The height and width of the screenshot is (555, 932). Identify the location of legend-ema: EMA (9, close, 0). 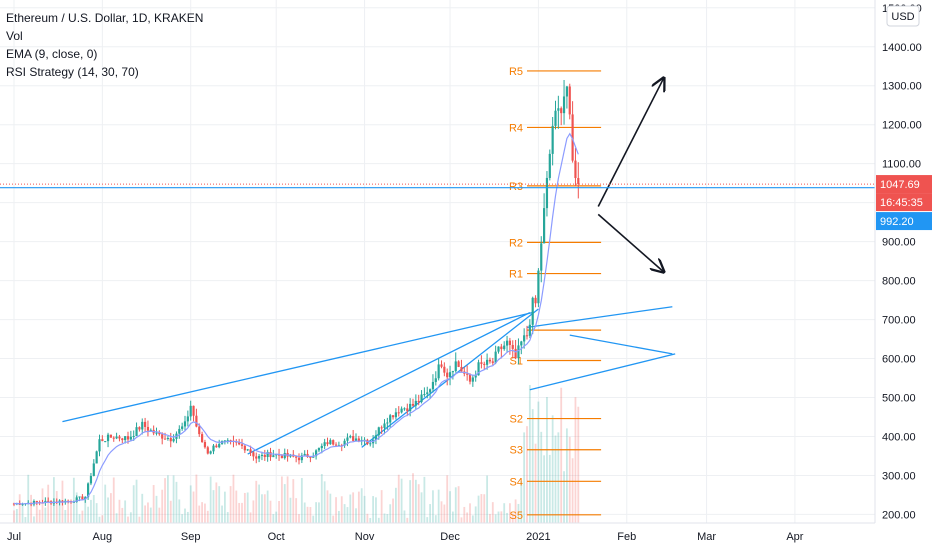
(51, 54).